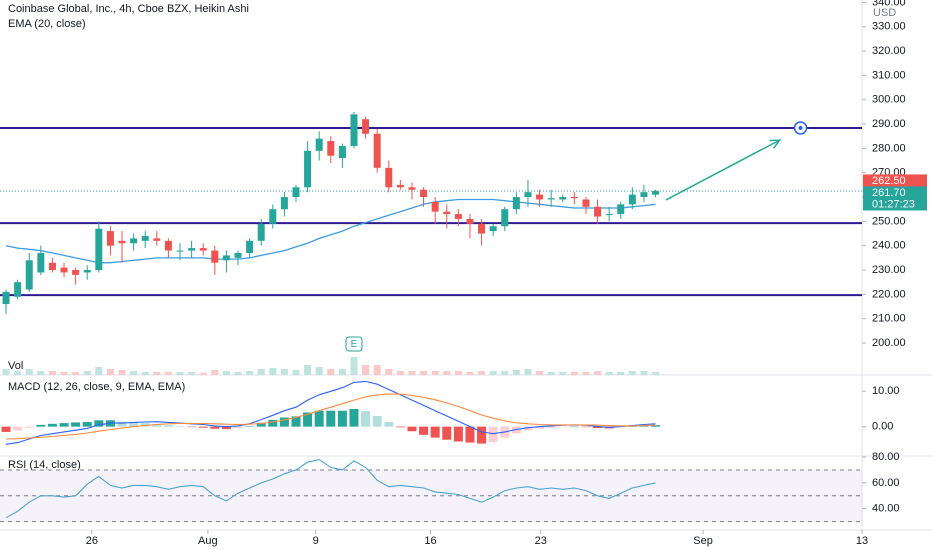 The width and height of the screenshot is (932, 550). I want to click on countdown-box, so click(895, 204).